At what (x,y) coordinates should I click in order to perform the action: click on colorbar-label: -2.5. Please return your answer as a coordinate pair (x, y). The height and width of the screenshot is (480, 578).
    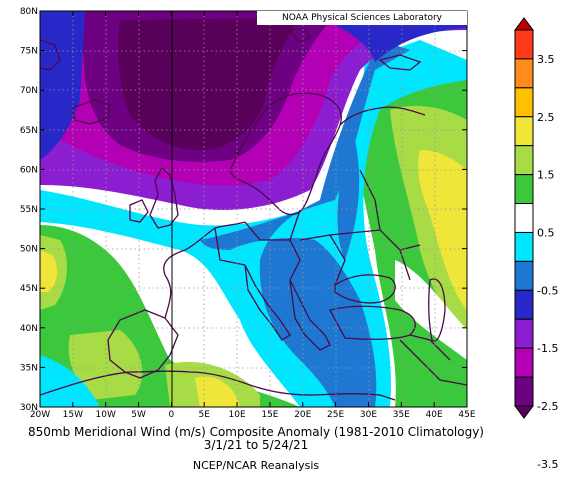
    Looking at the image, I should click on (547, 406).